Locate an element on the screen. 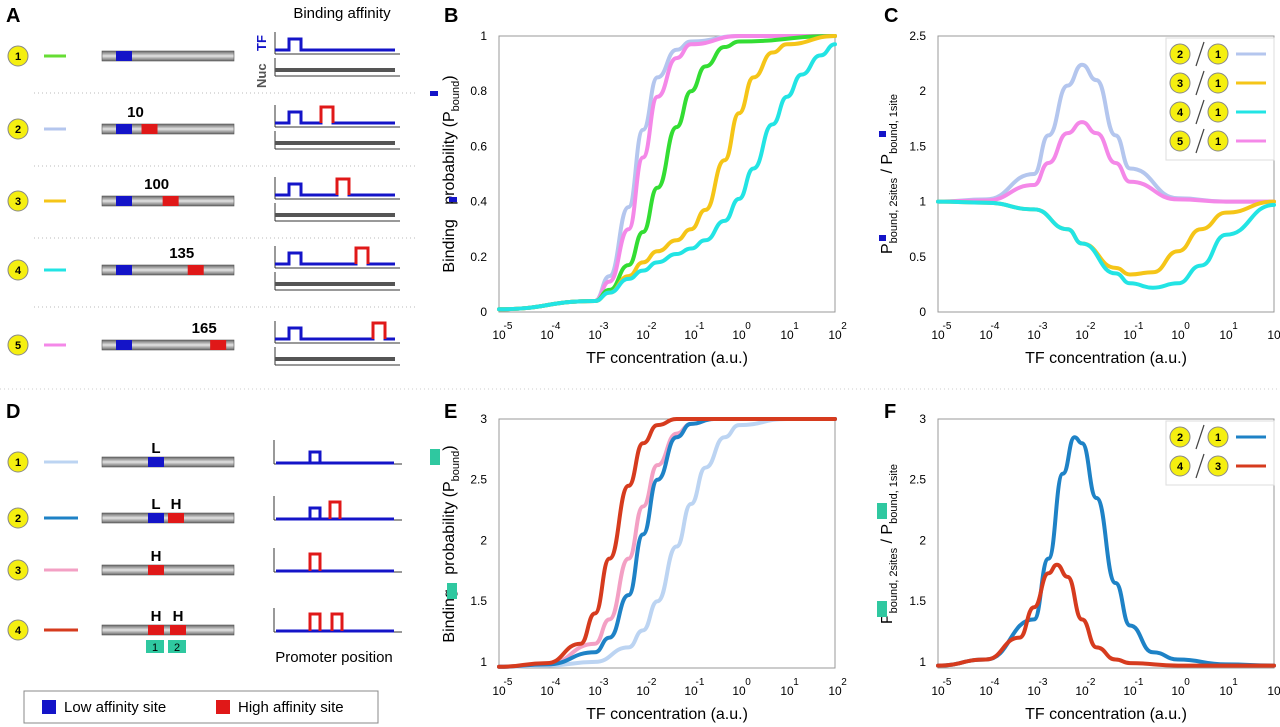  site-legend: Low affinity site High affinity site is located at coordinates (201, 707).